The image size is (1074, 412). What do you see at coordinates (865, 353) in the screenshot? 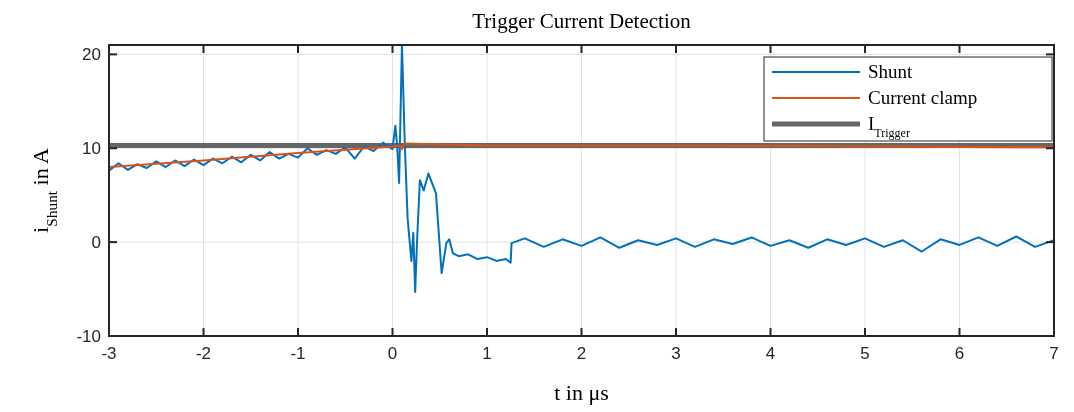
I see `x-tick-label: 5` at bounding box center [865, 353].